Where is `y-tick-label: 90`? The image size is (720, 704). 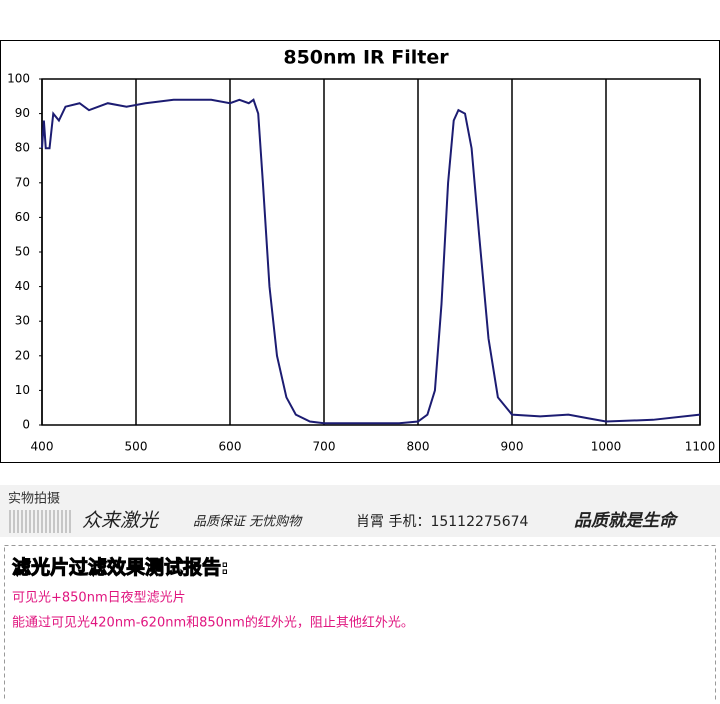
y-tick-label: 90 is located at coordinates (22, 113).